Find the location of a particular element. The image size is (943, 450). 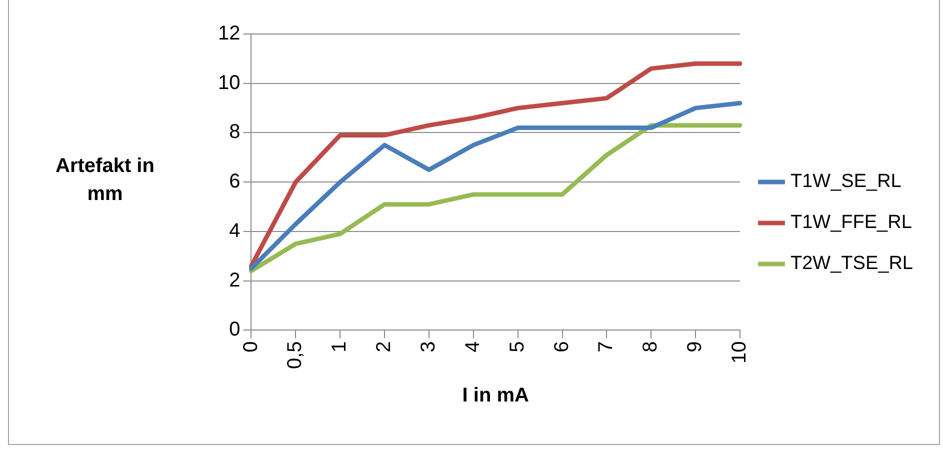

legend-label: T1W_FFE_RL is located at coordinates (851, 223).